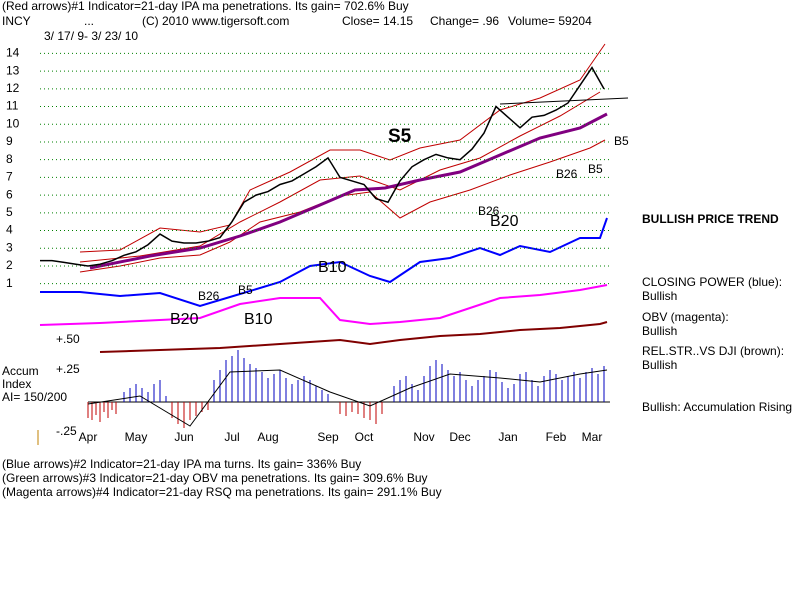 This screenshot has height=600, width=800. What do you see at coordinates (34, 397) in the screenshot?
I see `accum-label: AI= 150/200` at bounding box center [34, 397].